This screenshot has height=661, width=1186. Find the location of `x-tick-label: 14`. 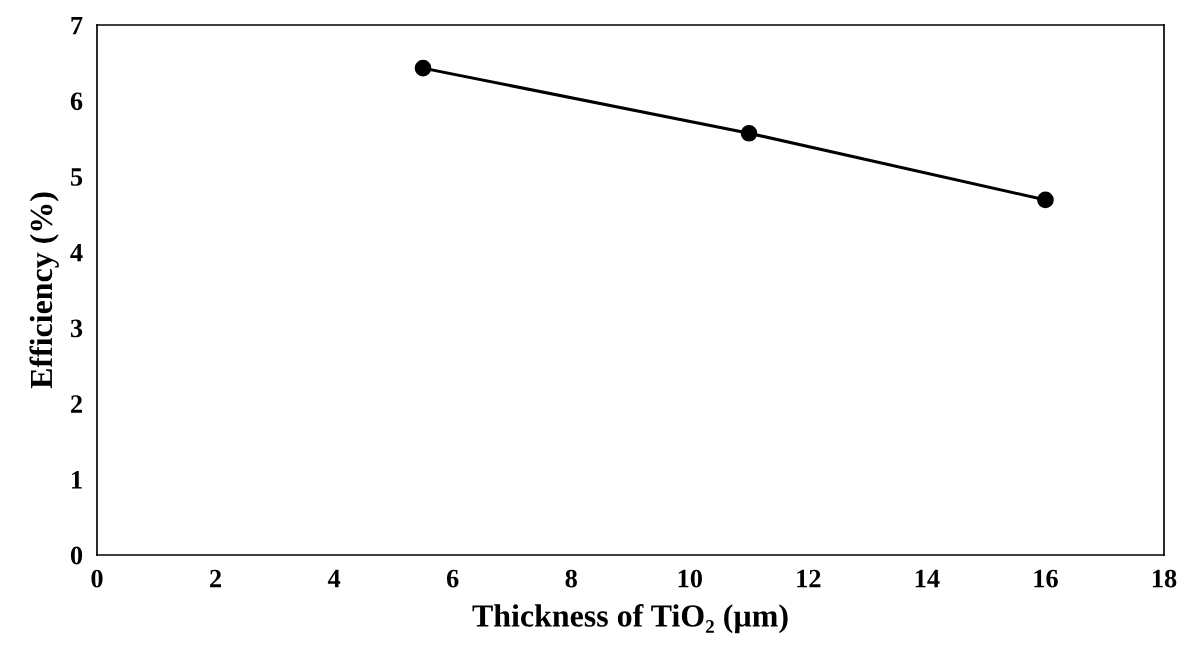

x-tick-label: 14 is located at coordinates (927, 578).